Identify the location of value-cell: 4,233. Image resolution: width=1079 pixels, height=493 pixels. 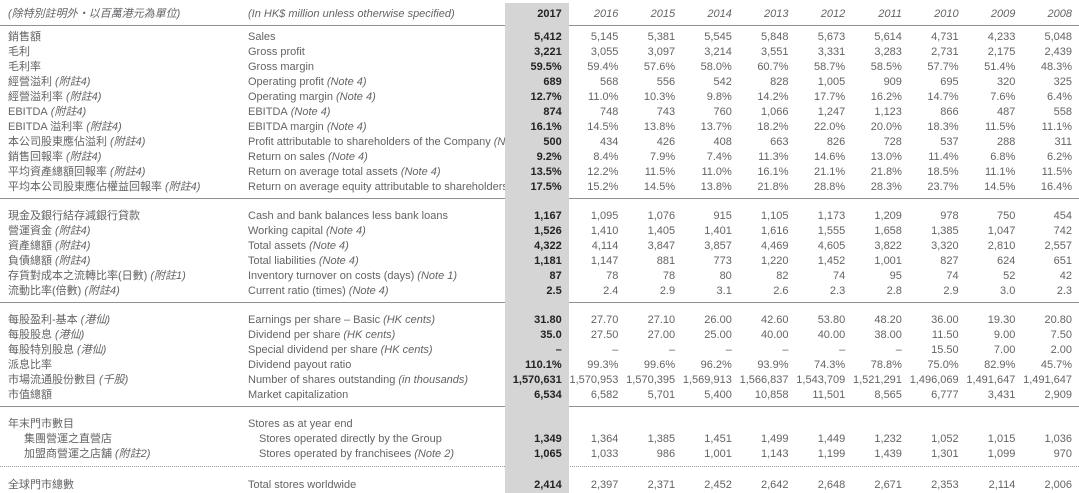
(1001, 37).